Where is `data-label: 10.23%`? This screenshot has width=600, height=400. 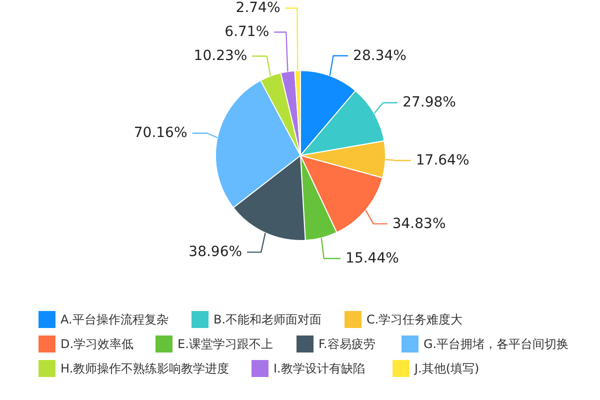 data-label: 10.23% is located at coordinates (221, 56).